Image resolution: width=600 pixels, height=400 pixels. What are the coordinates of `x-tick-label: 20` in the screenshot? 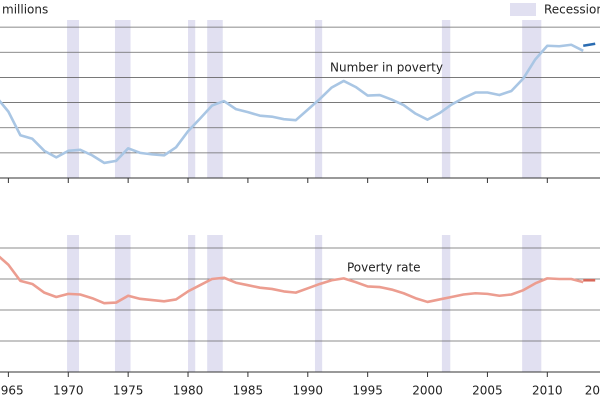 It's located at (592, 391).